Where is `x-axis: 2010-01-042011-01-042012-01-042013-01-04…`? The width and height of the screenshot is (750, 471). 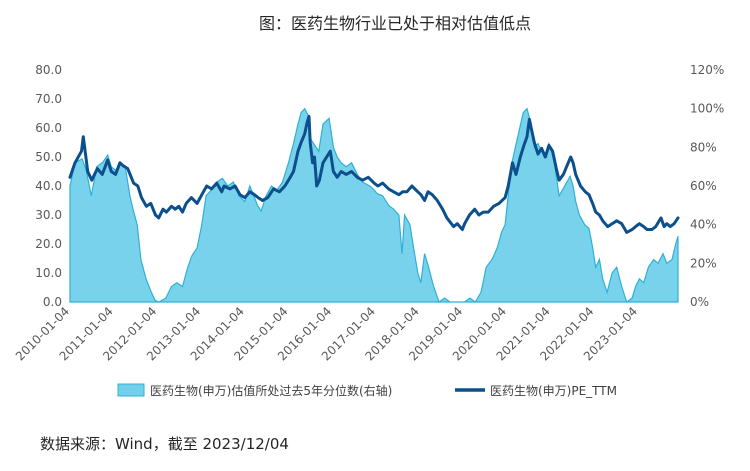 x-axis: 2010-01-042011-01-042012-01-042013-01-04… is located at coordinates (326, 333).